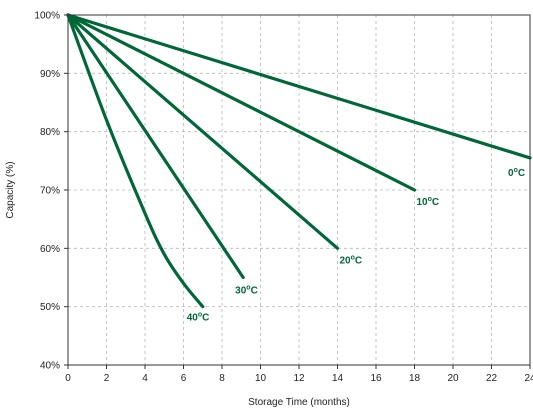  I want to click on series-label-30c: 30oC, so click(246, 291).